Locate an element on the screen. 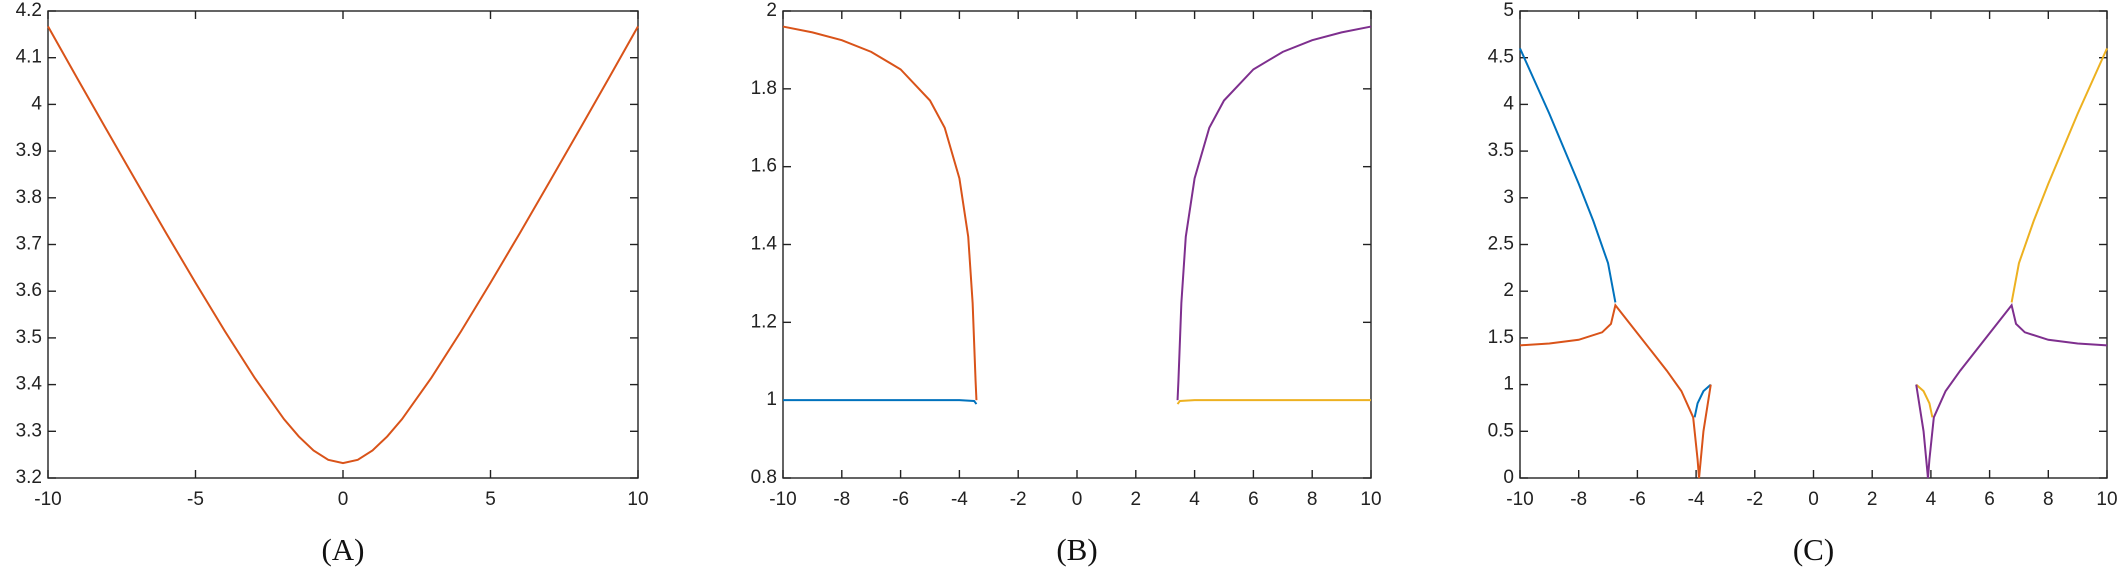 This screenshot has height=577, width=2128. y-tick-label: 4.5 is located at coordinates (1501, 57).